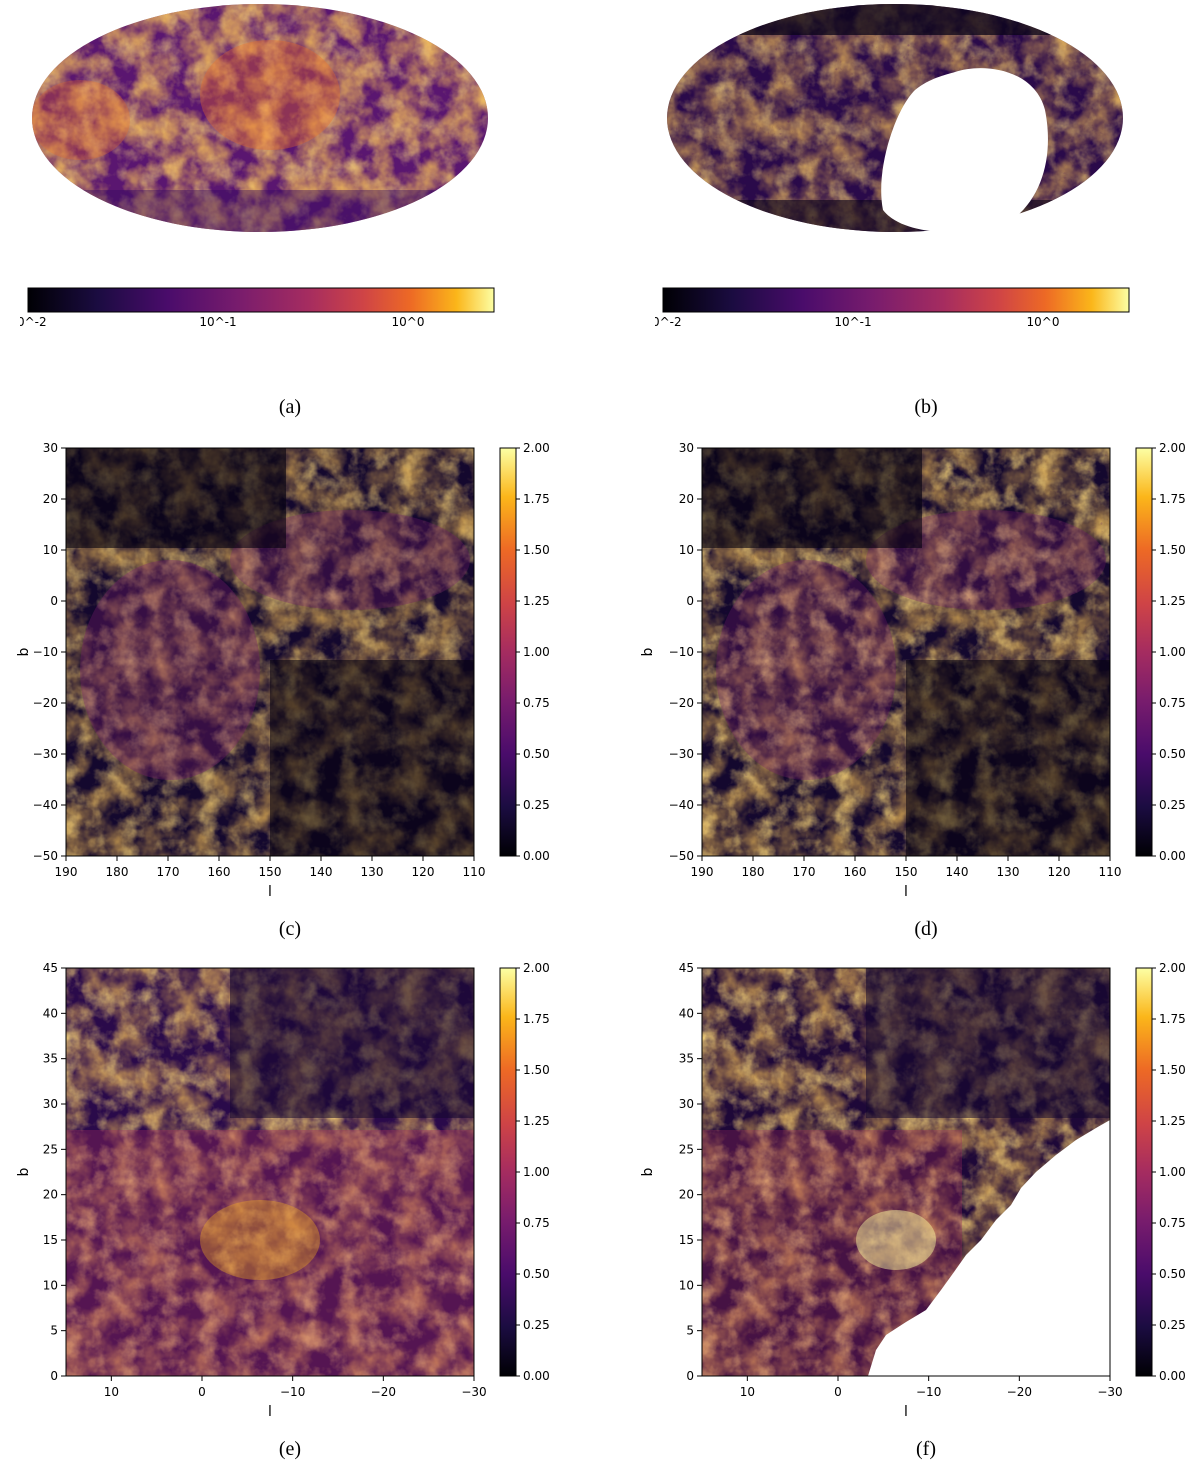 Image resolution: width=1200 pixels, height=1470 pixels. What do you see at coordinates (906, 1412) in the screenshot?
I see `xlabel-f: l` at bounding box center [906, 1412].